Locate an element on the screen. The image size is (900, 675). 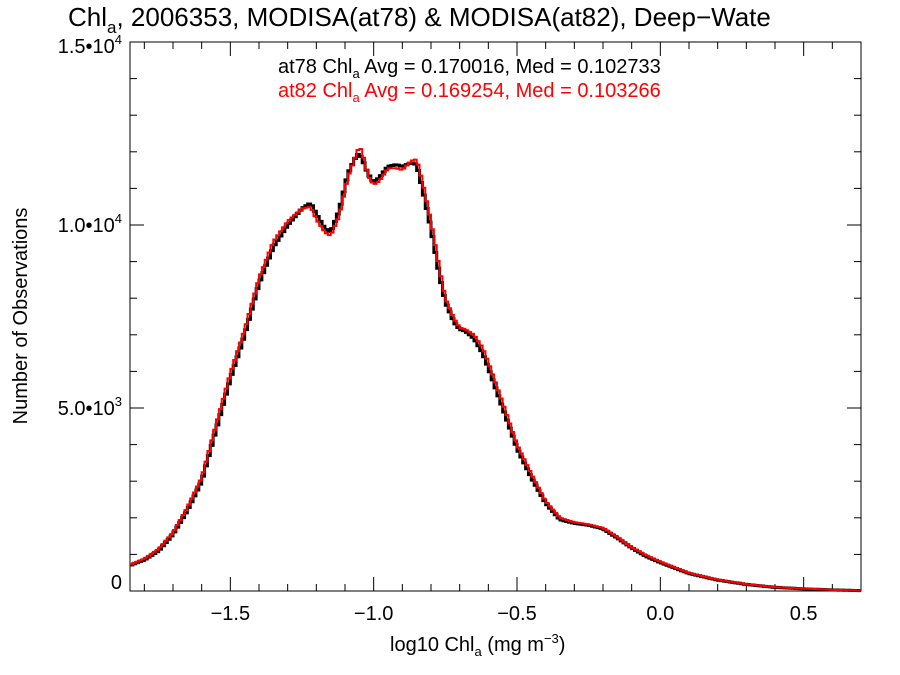
x-axis-label-units: (mg m is located at coordinates (513, 645).